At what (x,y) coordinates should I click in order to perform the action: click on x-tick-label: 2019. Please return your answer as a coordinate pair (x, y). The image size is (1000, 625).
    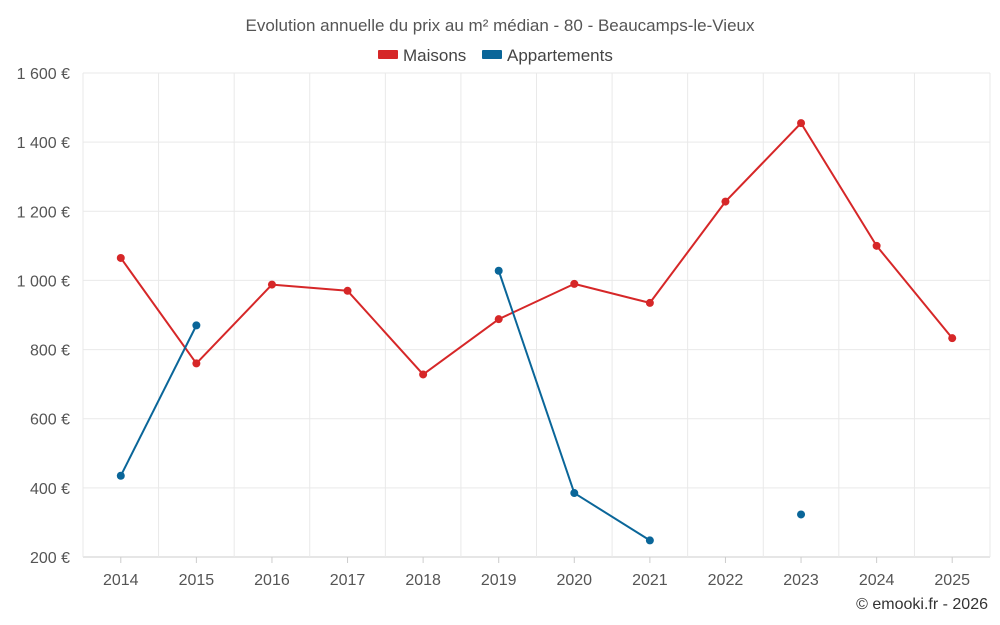
    Looking at the image, I should click on (499, 580).